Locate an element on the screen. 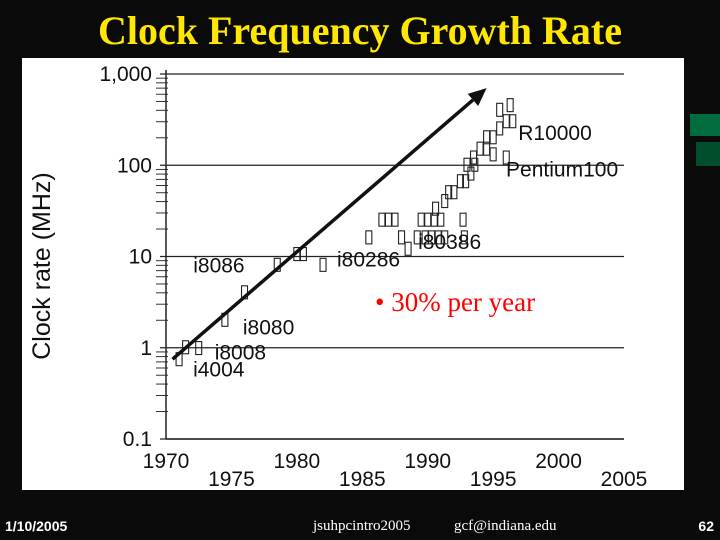 This screenshot has width=720, height=540. y-tick-label: 10 is located at coordinates (140, 257).